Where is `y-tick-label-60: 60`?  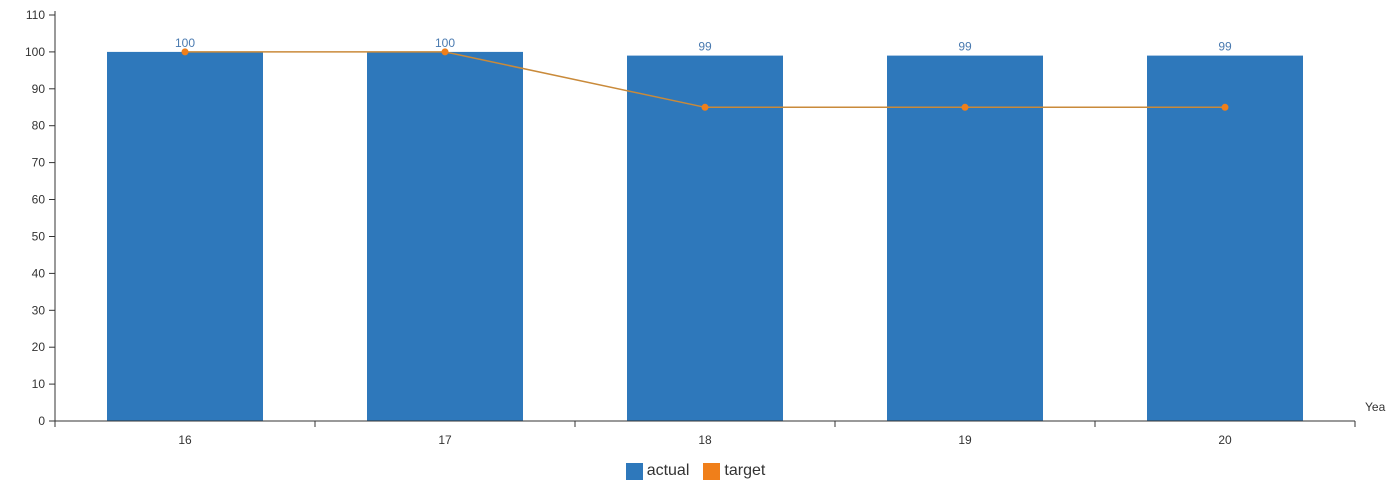
y-tick-label-60: 60 is located at coordinates (39, 200).